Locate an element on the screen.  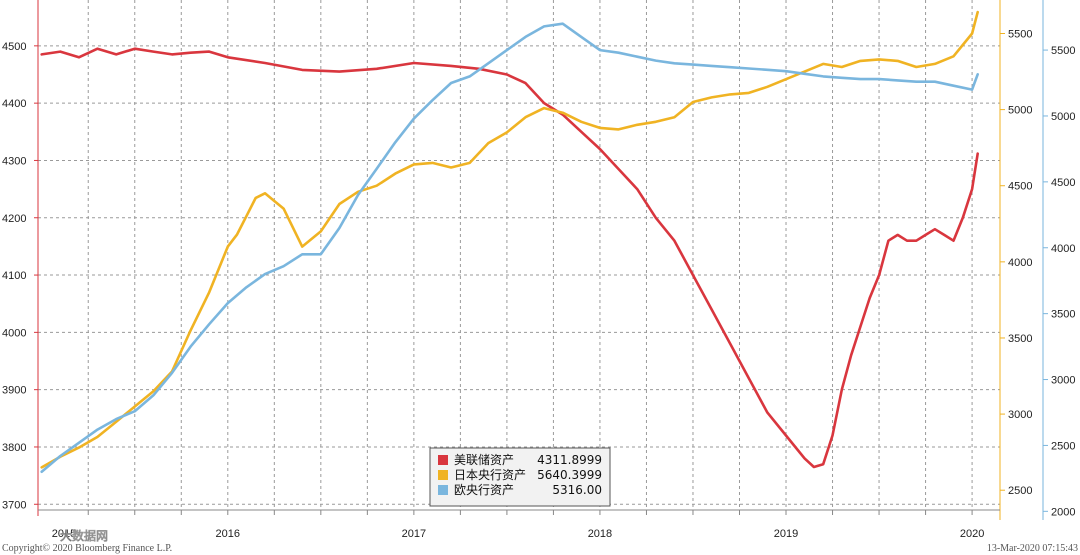
x-axis-tick-label: 2016 is located at coordinates (228, 534).